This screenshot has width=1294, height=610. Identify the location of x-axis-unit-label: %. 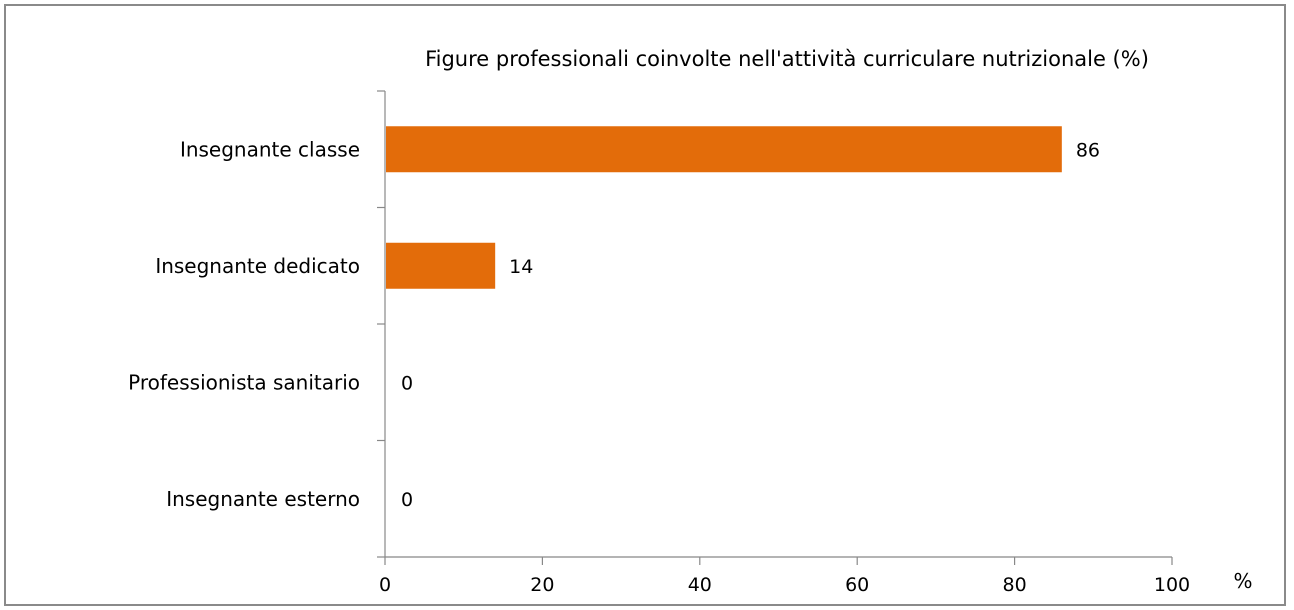
(1242, 581).